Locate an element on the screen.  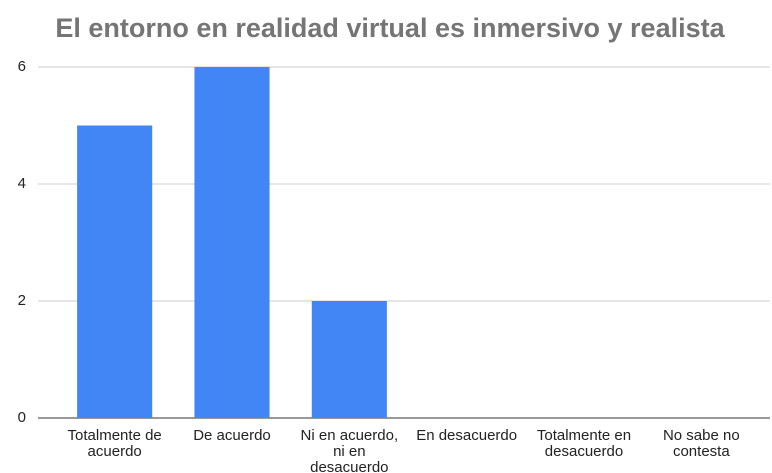
x-tick-label: Totalmente en desacuerdo is located at coordinates (584, 443).